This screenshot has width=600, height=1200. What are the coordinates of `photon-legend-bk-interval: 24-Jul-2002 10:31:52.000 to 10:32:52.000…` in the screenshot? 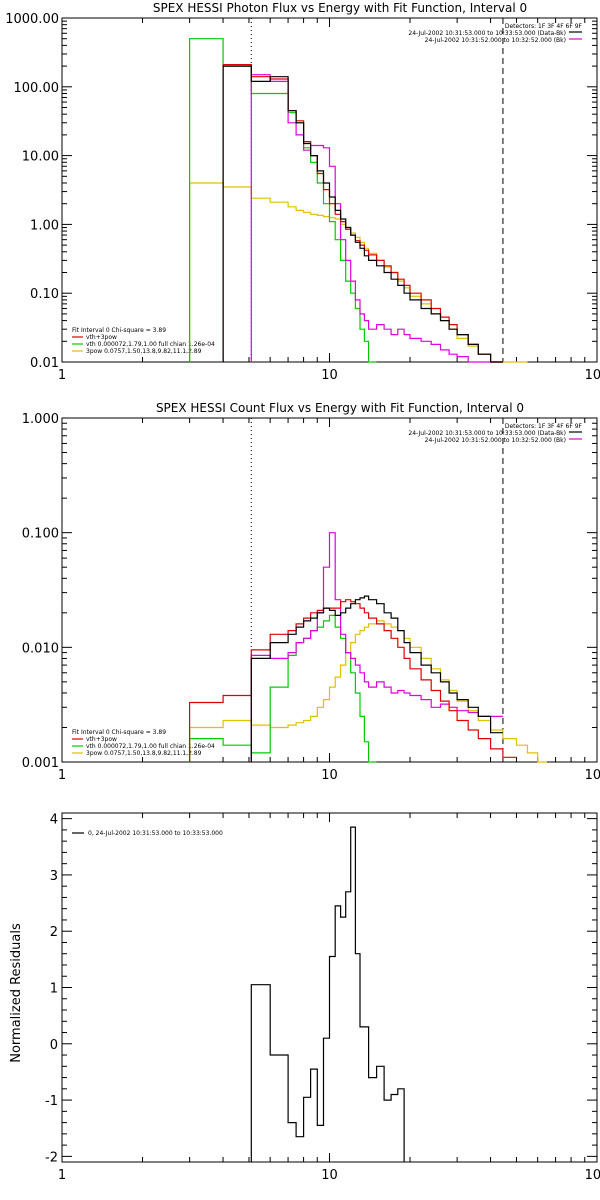 It's located at (495, 40).